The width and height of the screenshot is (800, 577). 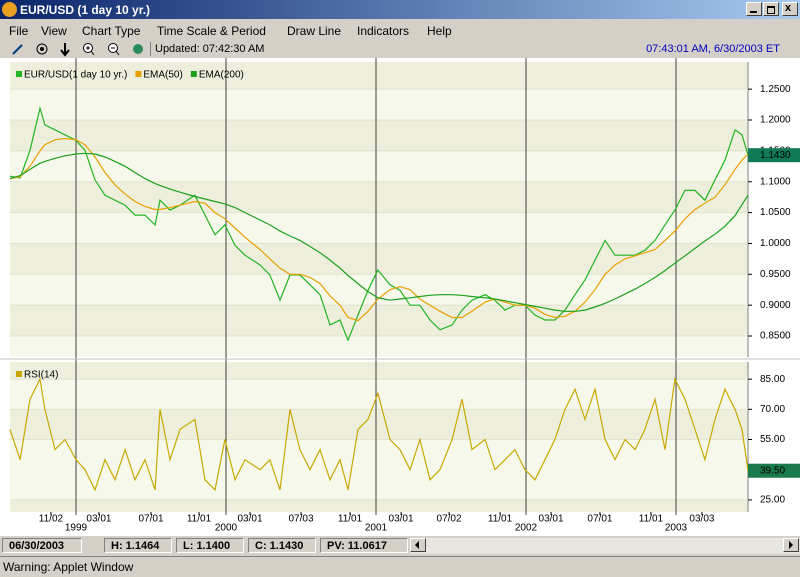 What do you see at coordinates (676, 528) in the screenshot?
I see `year-label: 2003` at bounding box center [676, 528].